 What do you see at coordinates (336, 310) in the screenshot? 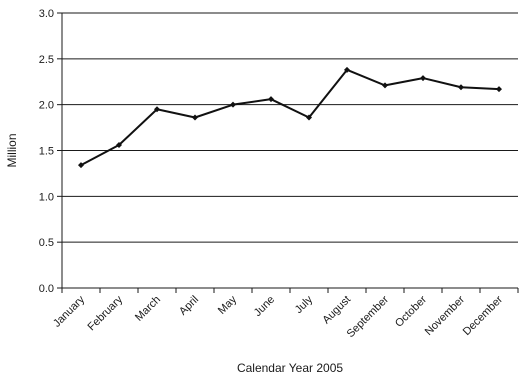
I see `x-tick-label: August` at bounding box center [336, 310].